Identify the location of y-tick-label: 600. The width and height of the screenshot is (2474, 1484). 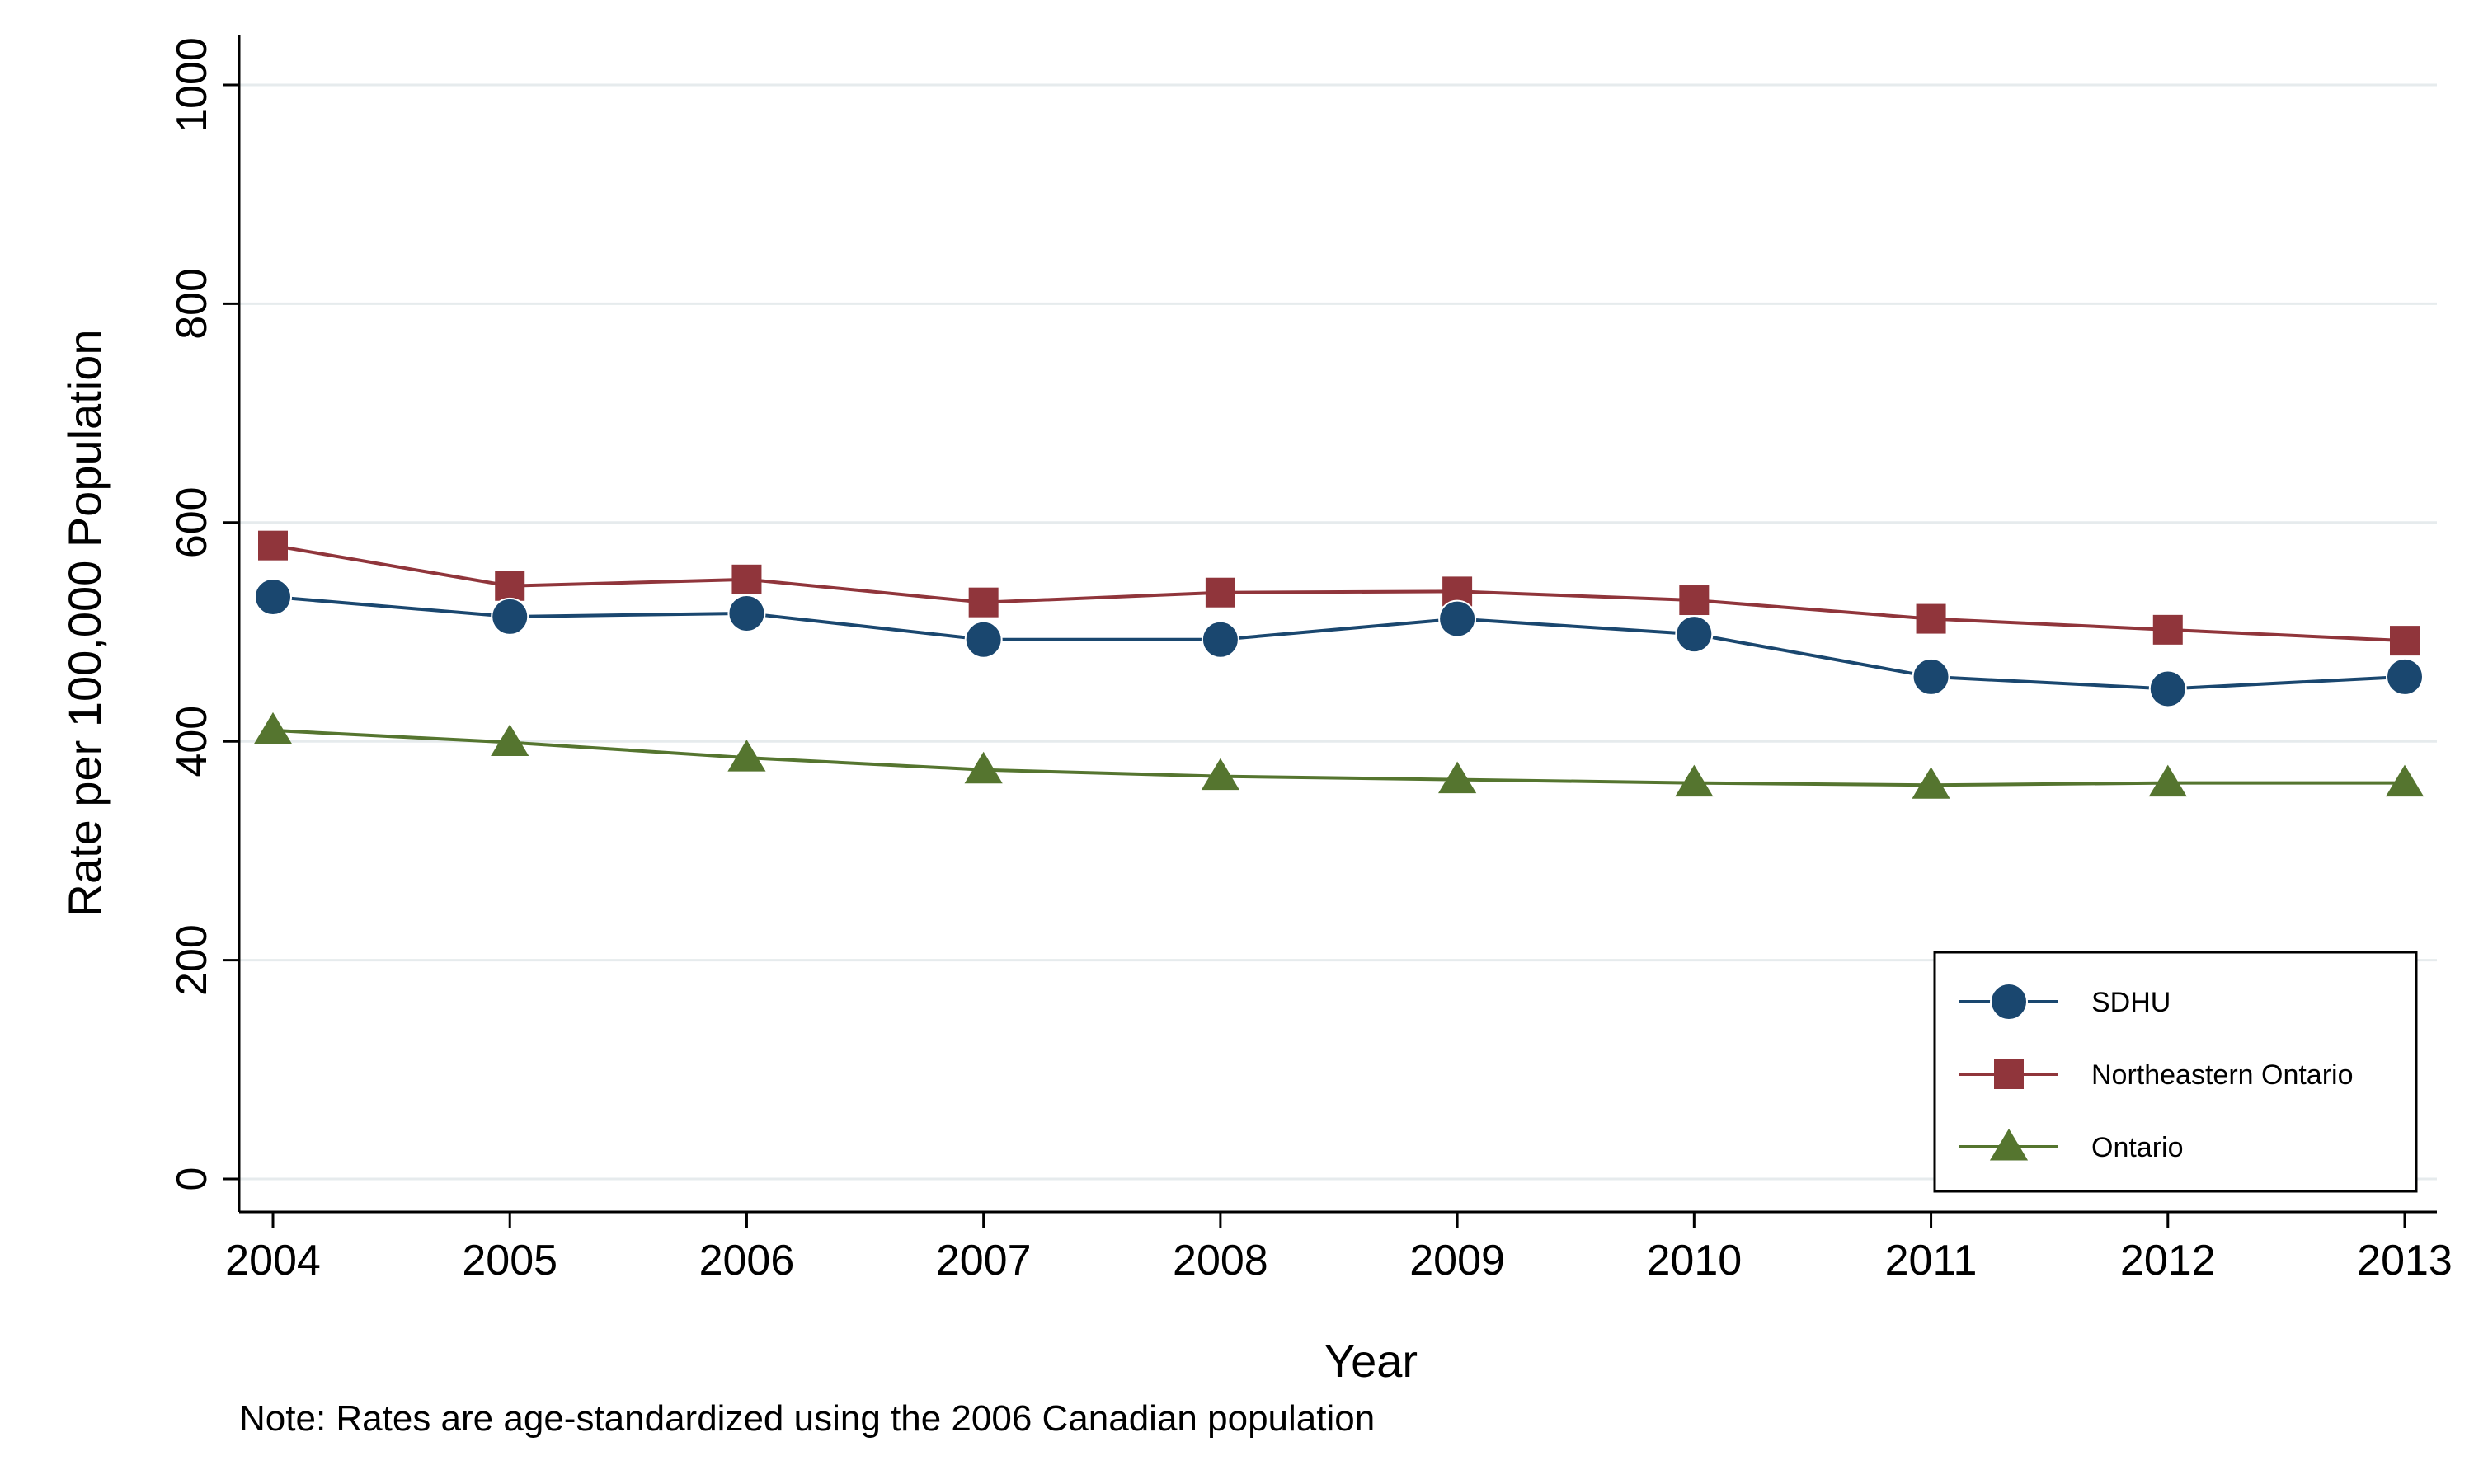
(192, 522).